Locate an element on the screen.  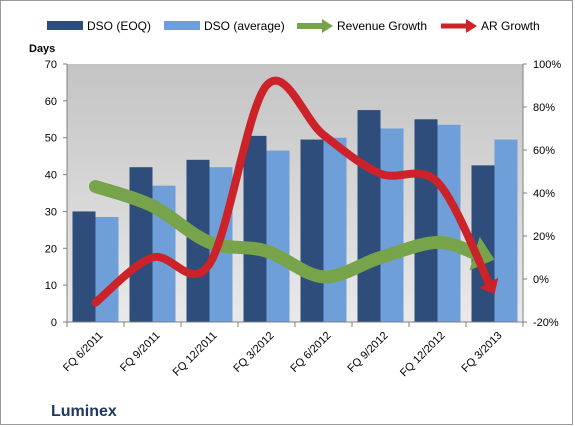
y2-tick-label: 40% is located at coordinates (544, 194).